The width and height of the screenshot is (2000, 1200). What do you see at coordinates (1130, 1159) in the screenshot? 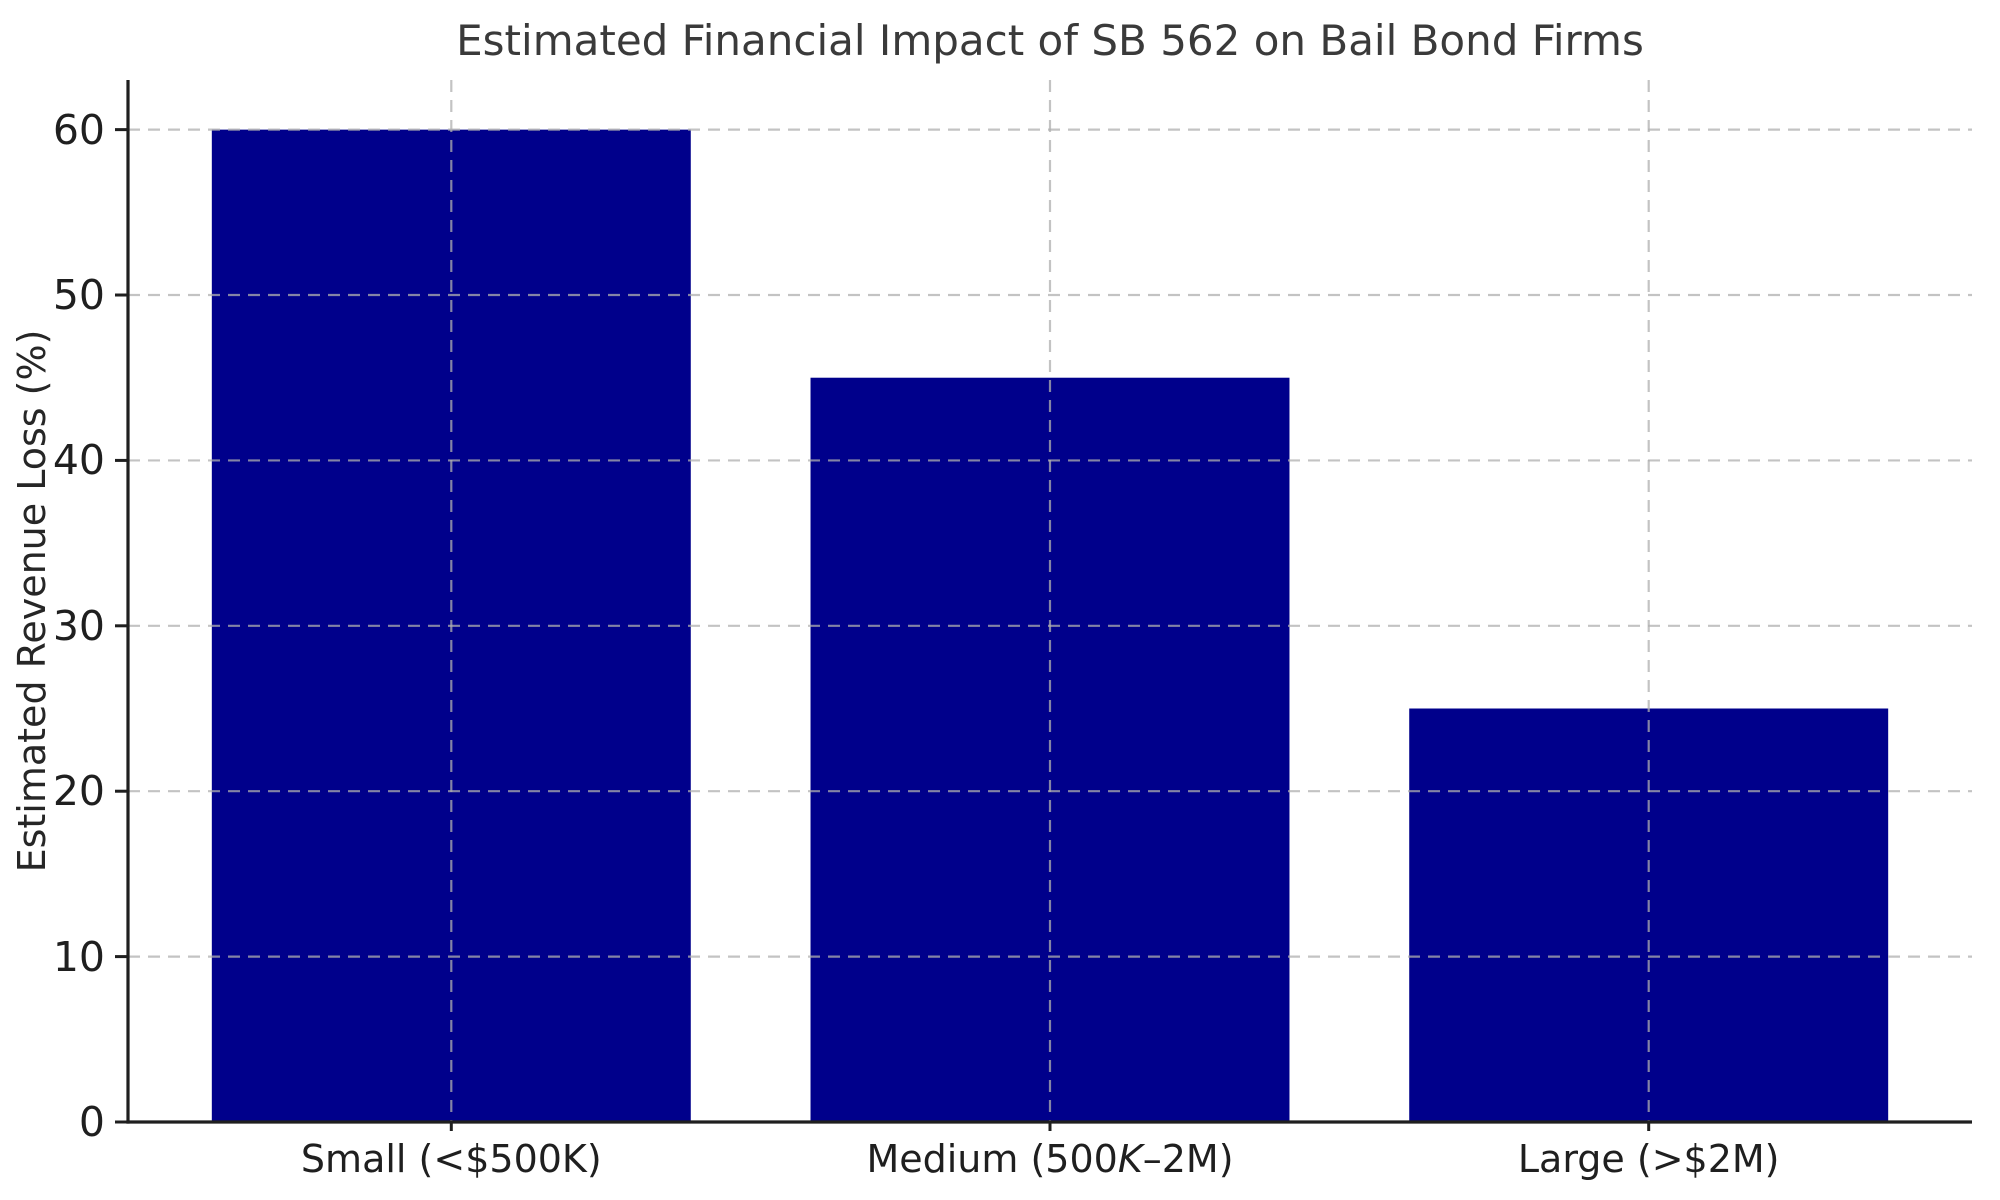
I see `x-tick-label-italic-segment: K` at bounding box center [1130, 1159].